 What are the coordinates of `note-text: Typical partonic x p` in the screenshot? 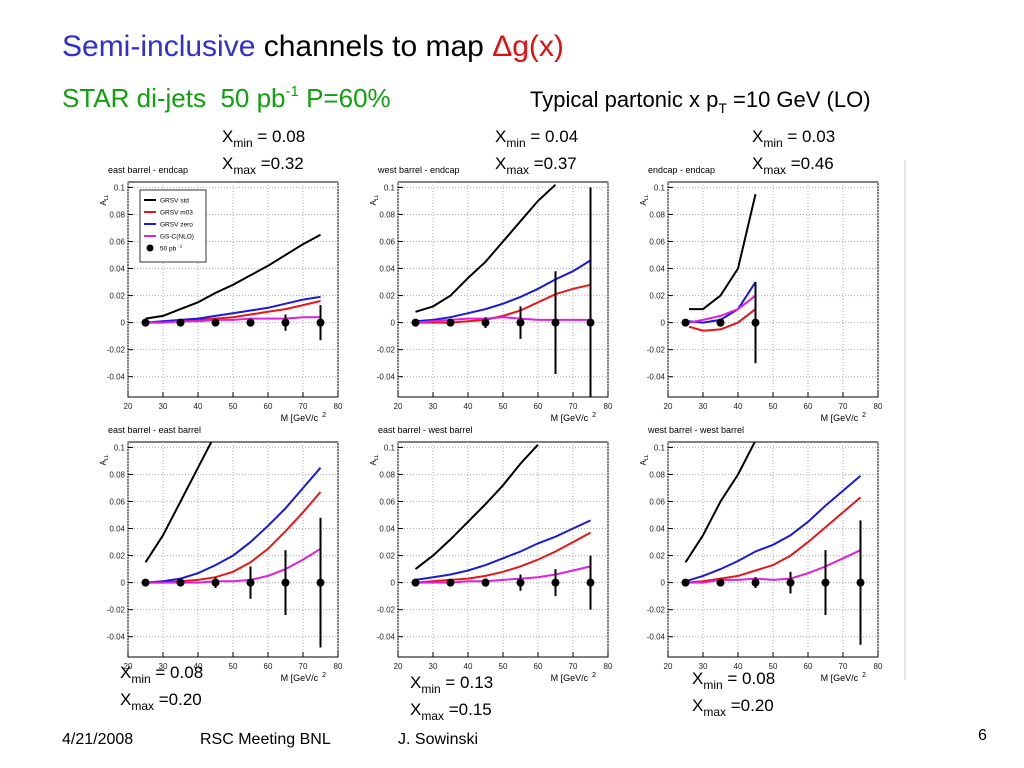 It's located at (624, 99).